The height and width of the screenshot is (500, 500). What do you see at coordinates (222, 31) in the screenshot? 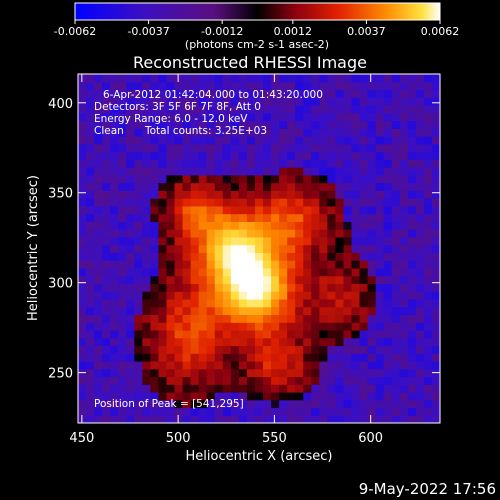
I see `colorbar-tick-label: -0.0012` at bounding box center [222, 31].